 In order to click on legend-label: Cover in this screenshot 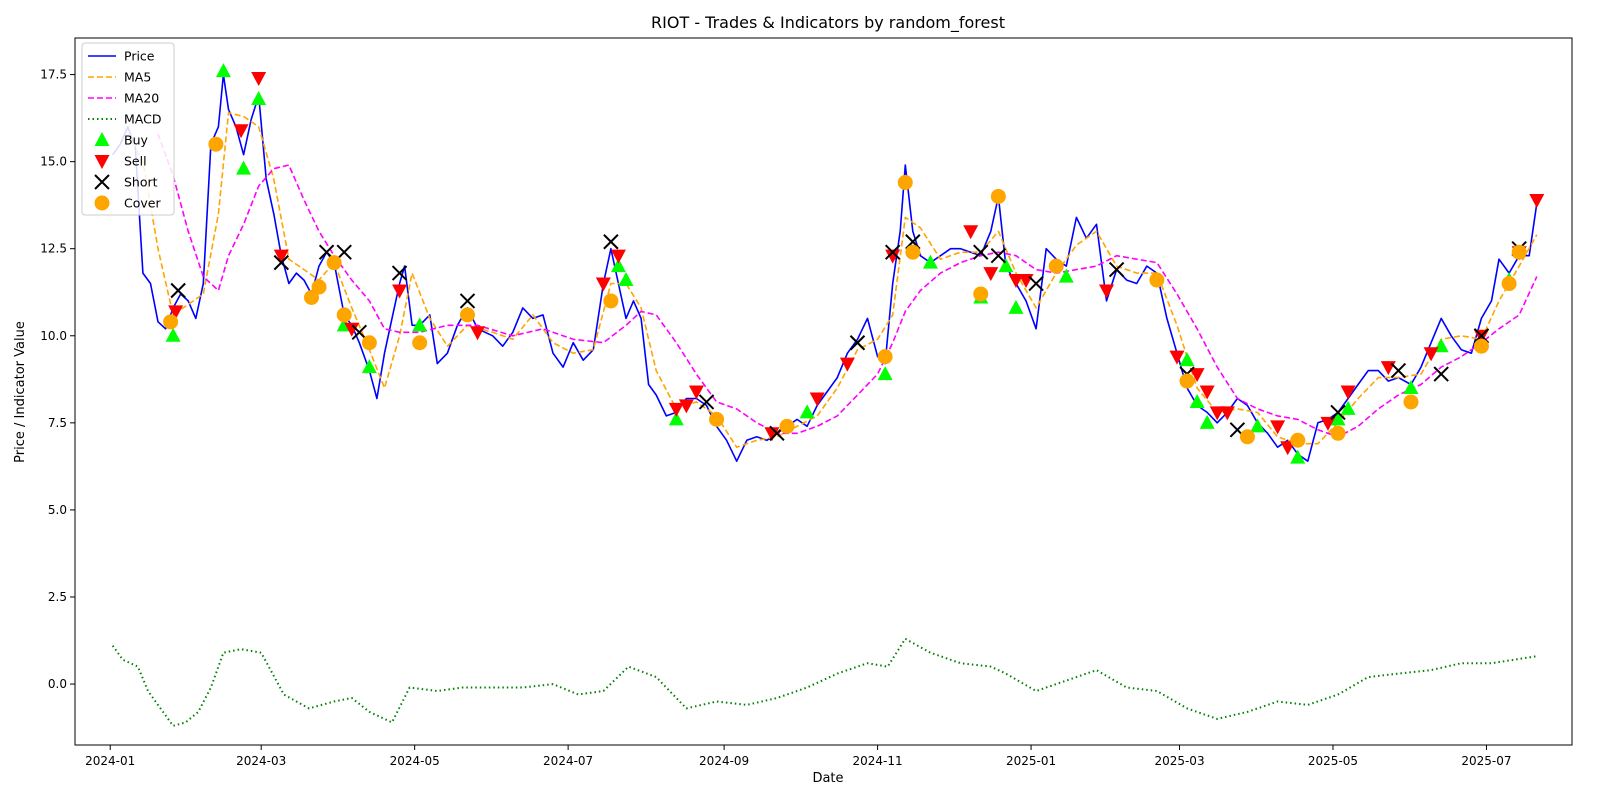, I will do `click(142, 203)`.